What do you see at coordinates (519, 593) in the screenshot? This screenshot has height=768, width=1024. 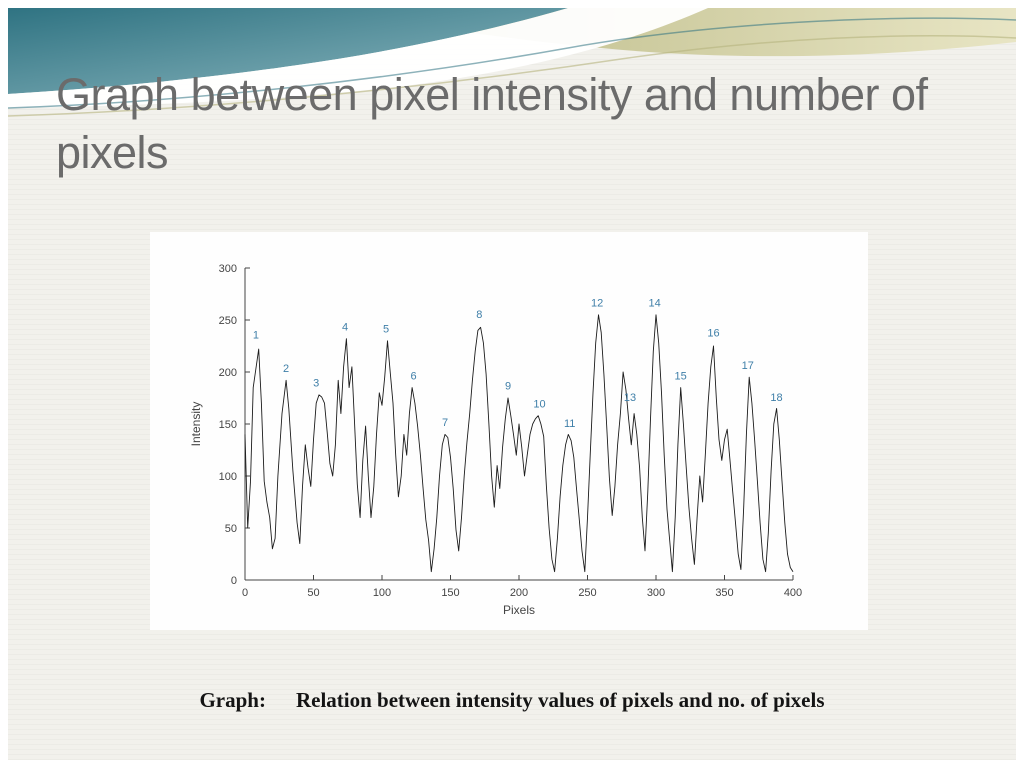 I see `x-tick-label: 200` at bounding box center [519, 593].